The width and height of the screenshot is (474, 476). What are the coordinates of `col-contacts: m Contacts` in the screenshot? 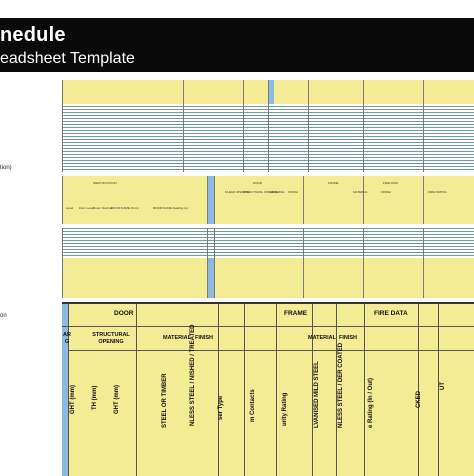 It's located at (253, 405).